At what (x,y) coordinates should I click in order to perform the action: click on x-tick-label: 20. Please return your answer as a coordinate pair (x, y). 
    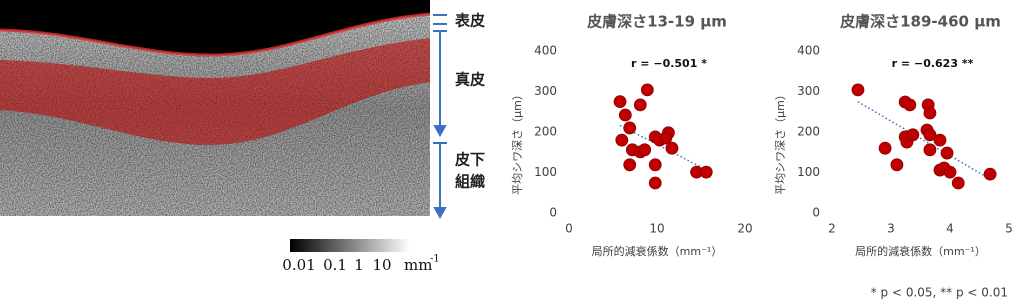
    Looking at the image, I should click on (744, 229).